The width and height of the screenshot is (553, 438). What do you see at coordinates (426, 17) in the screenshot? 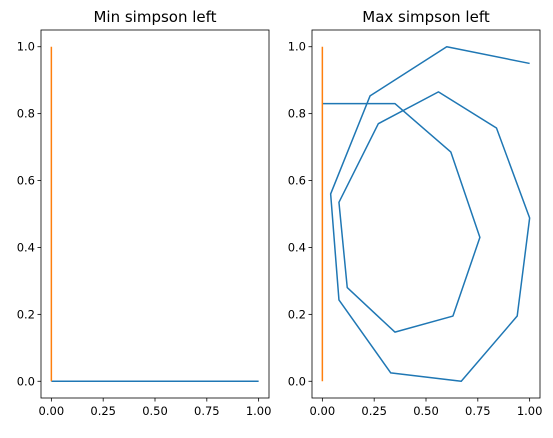
I see `chart-title: Max simpson left` at bounding box center [426, 17].